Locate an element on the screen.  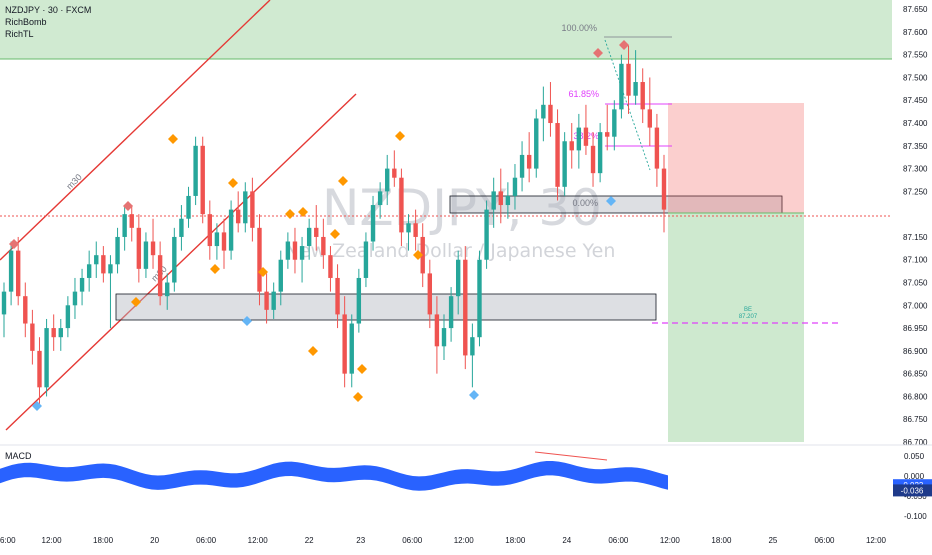
price-tick: 86.800 is located at coordinates (915, 396).